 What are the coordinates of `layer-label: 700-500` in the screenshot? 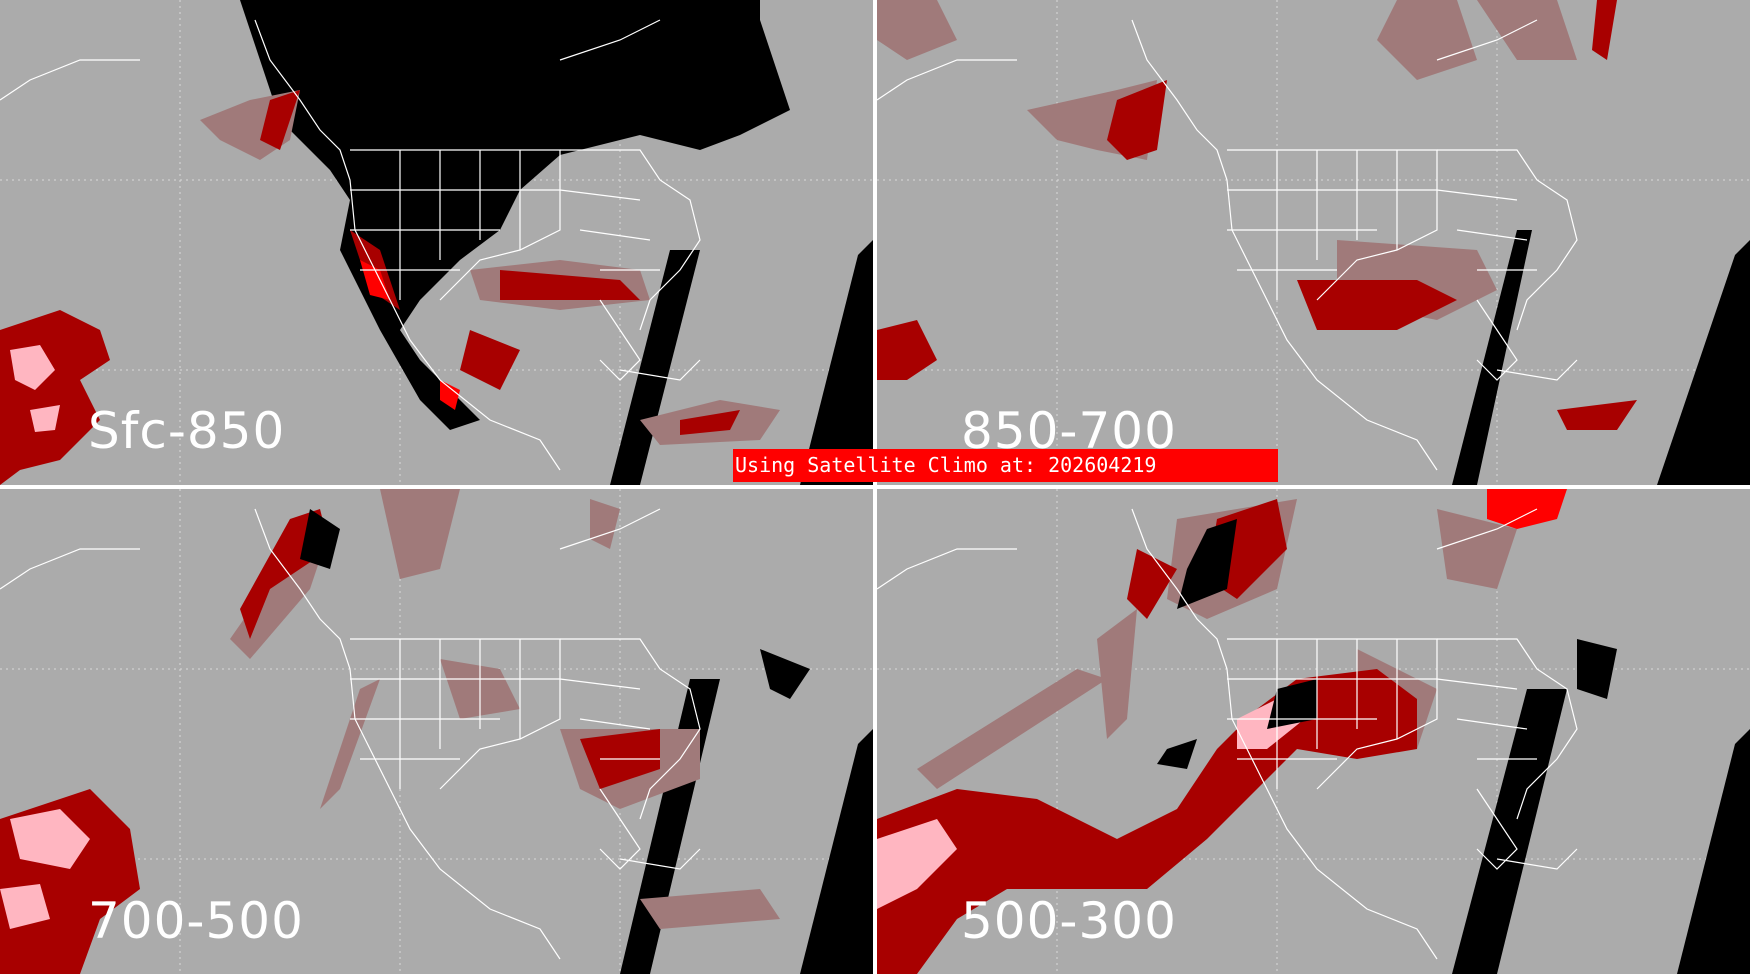 It's located at (196, 921).